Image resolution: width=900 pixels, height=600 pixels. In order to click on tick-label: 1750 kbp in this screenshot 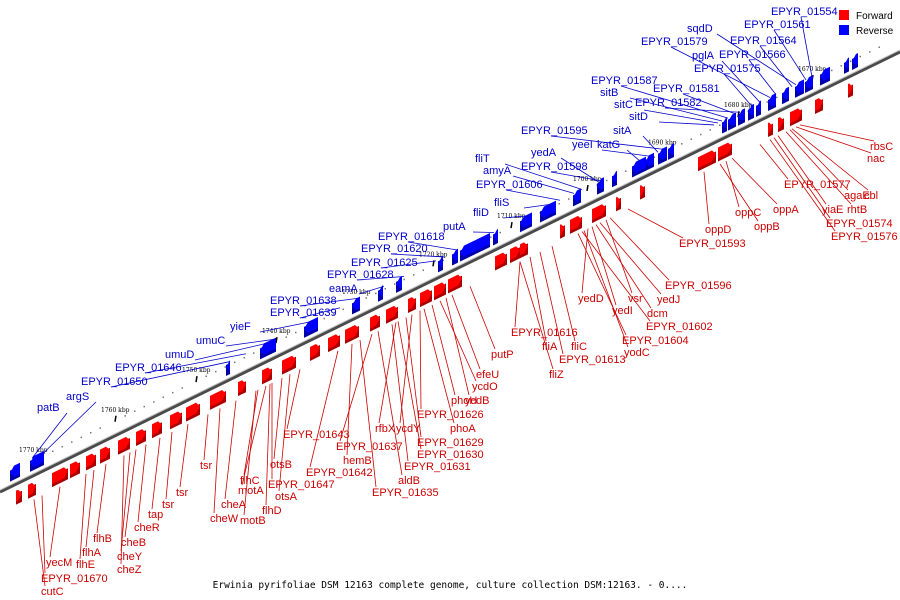, I will do `click(196, 370)`.